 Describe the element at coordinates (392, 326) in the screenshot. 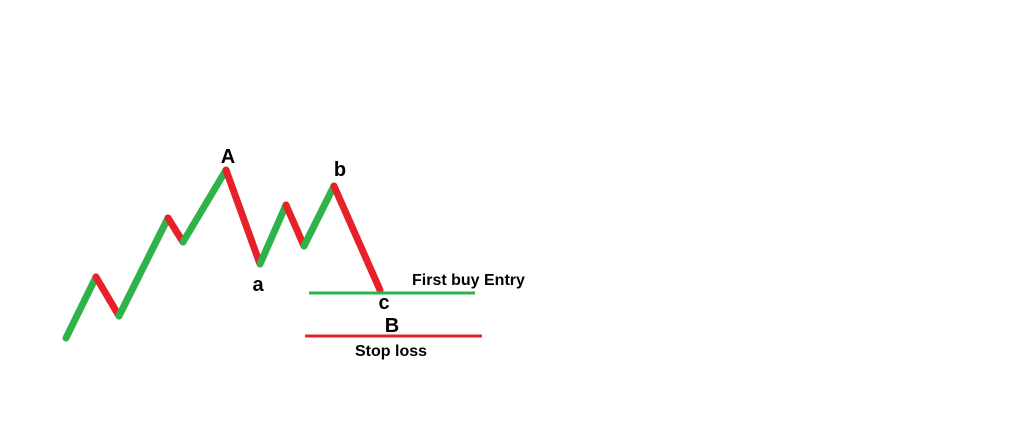

I see `label-B: B` at that location.